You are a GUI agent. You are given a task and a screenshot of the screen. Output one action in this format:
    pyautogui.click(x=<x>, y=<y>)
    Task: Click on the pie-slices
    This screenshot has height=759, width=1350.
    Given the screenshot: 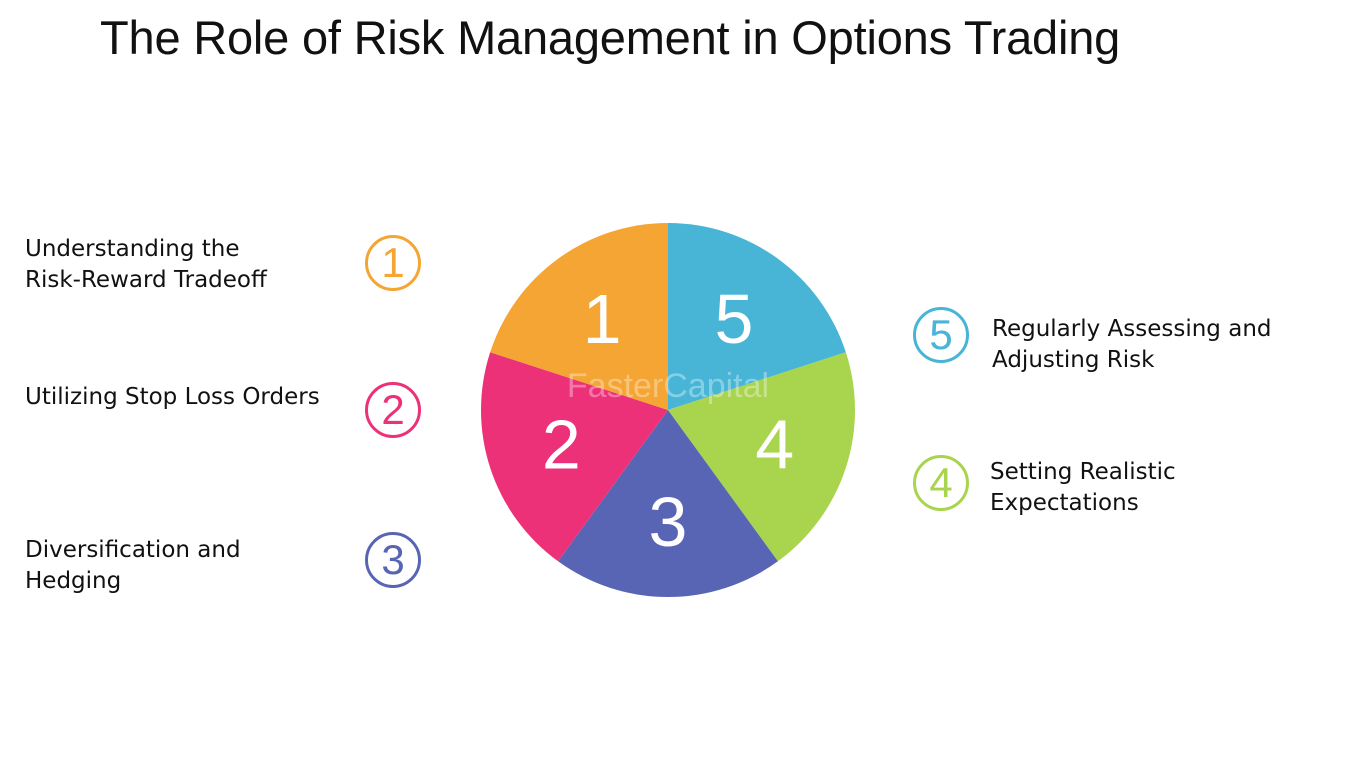 What is the action you would take?
    pyautogui.click(x=668, y=410)
    